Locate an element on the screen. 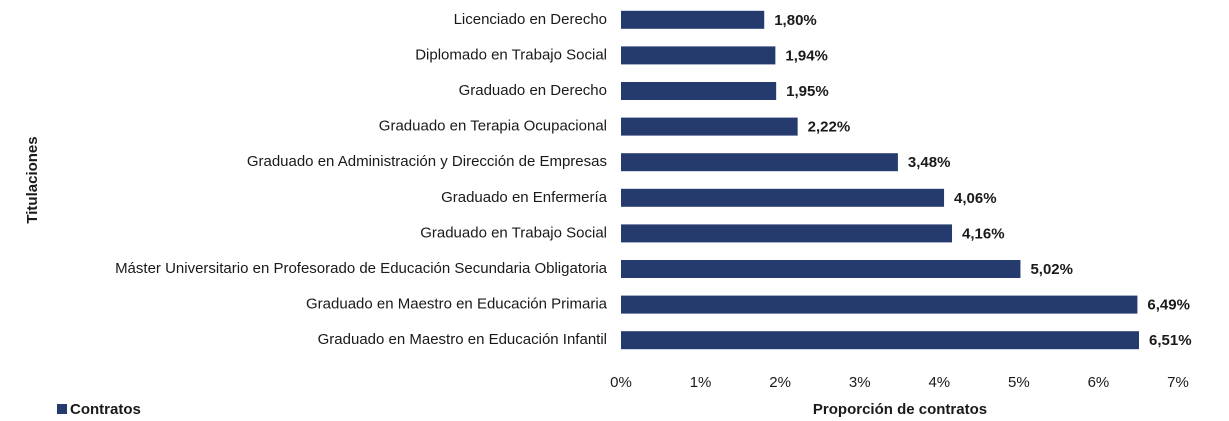 The width and height of the screenshot is (1229, 421). y-tick-label: Graduado en Derecho is located at coordinates (533, 90).